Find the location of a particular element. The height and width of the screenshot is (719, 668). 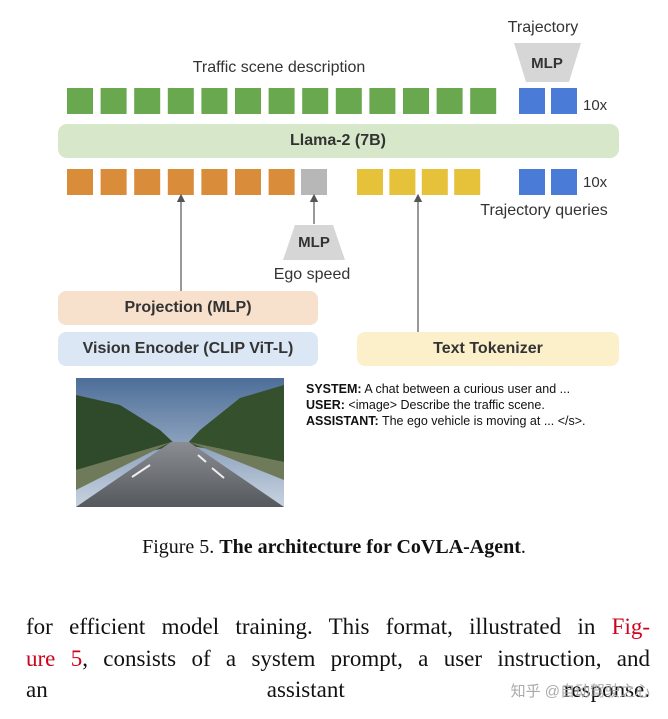

llm-label: Llama-2 (7B) is located at coordinates (338, 140).